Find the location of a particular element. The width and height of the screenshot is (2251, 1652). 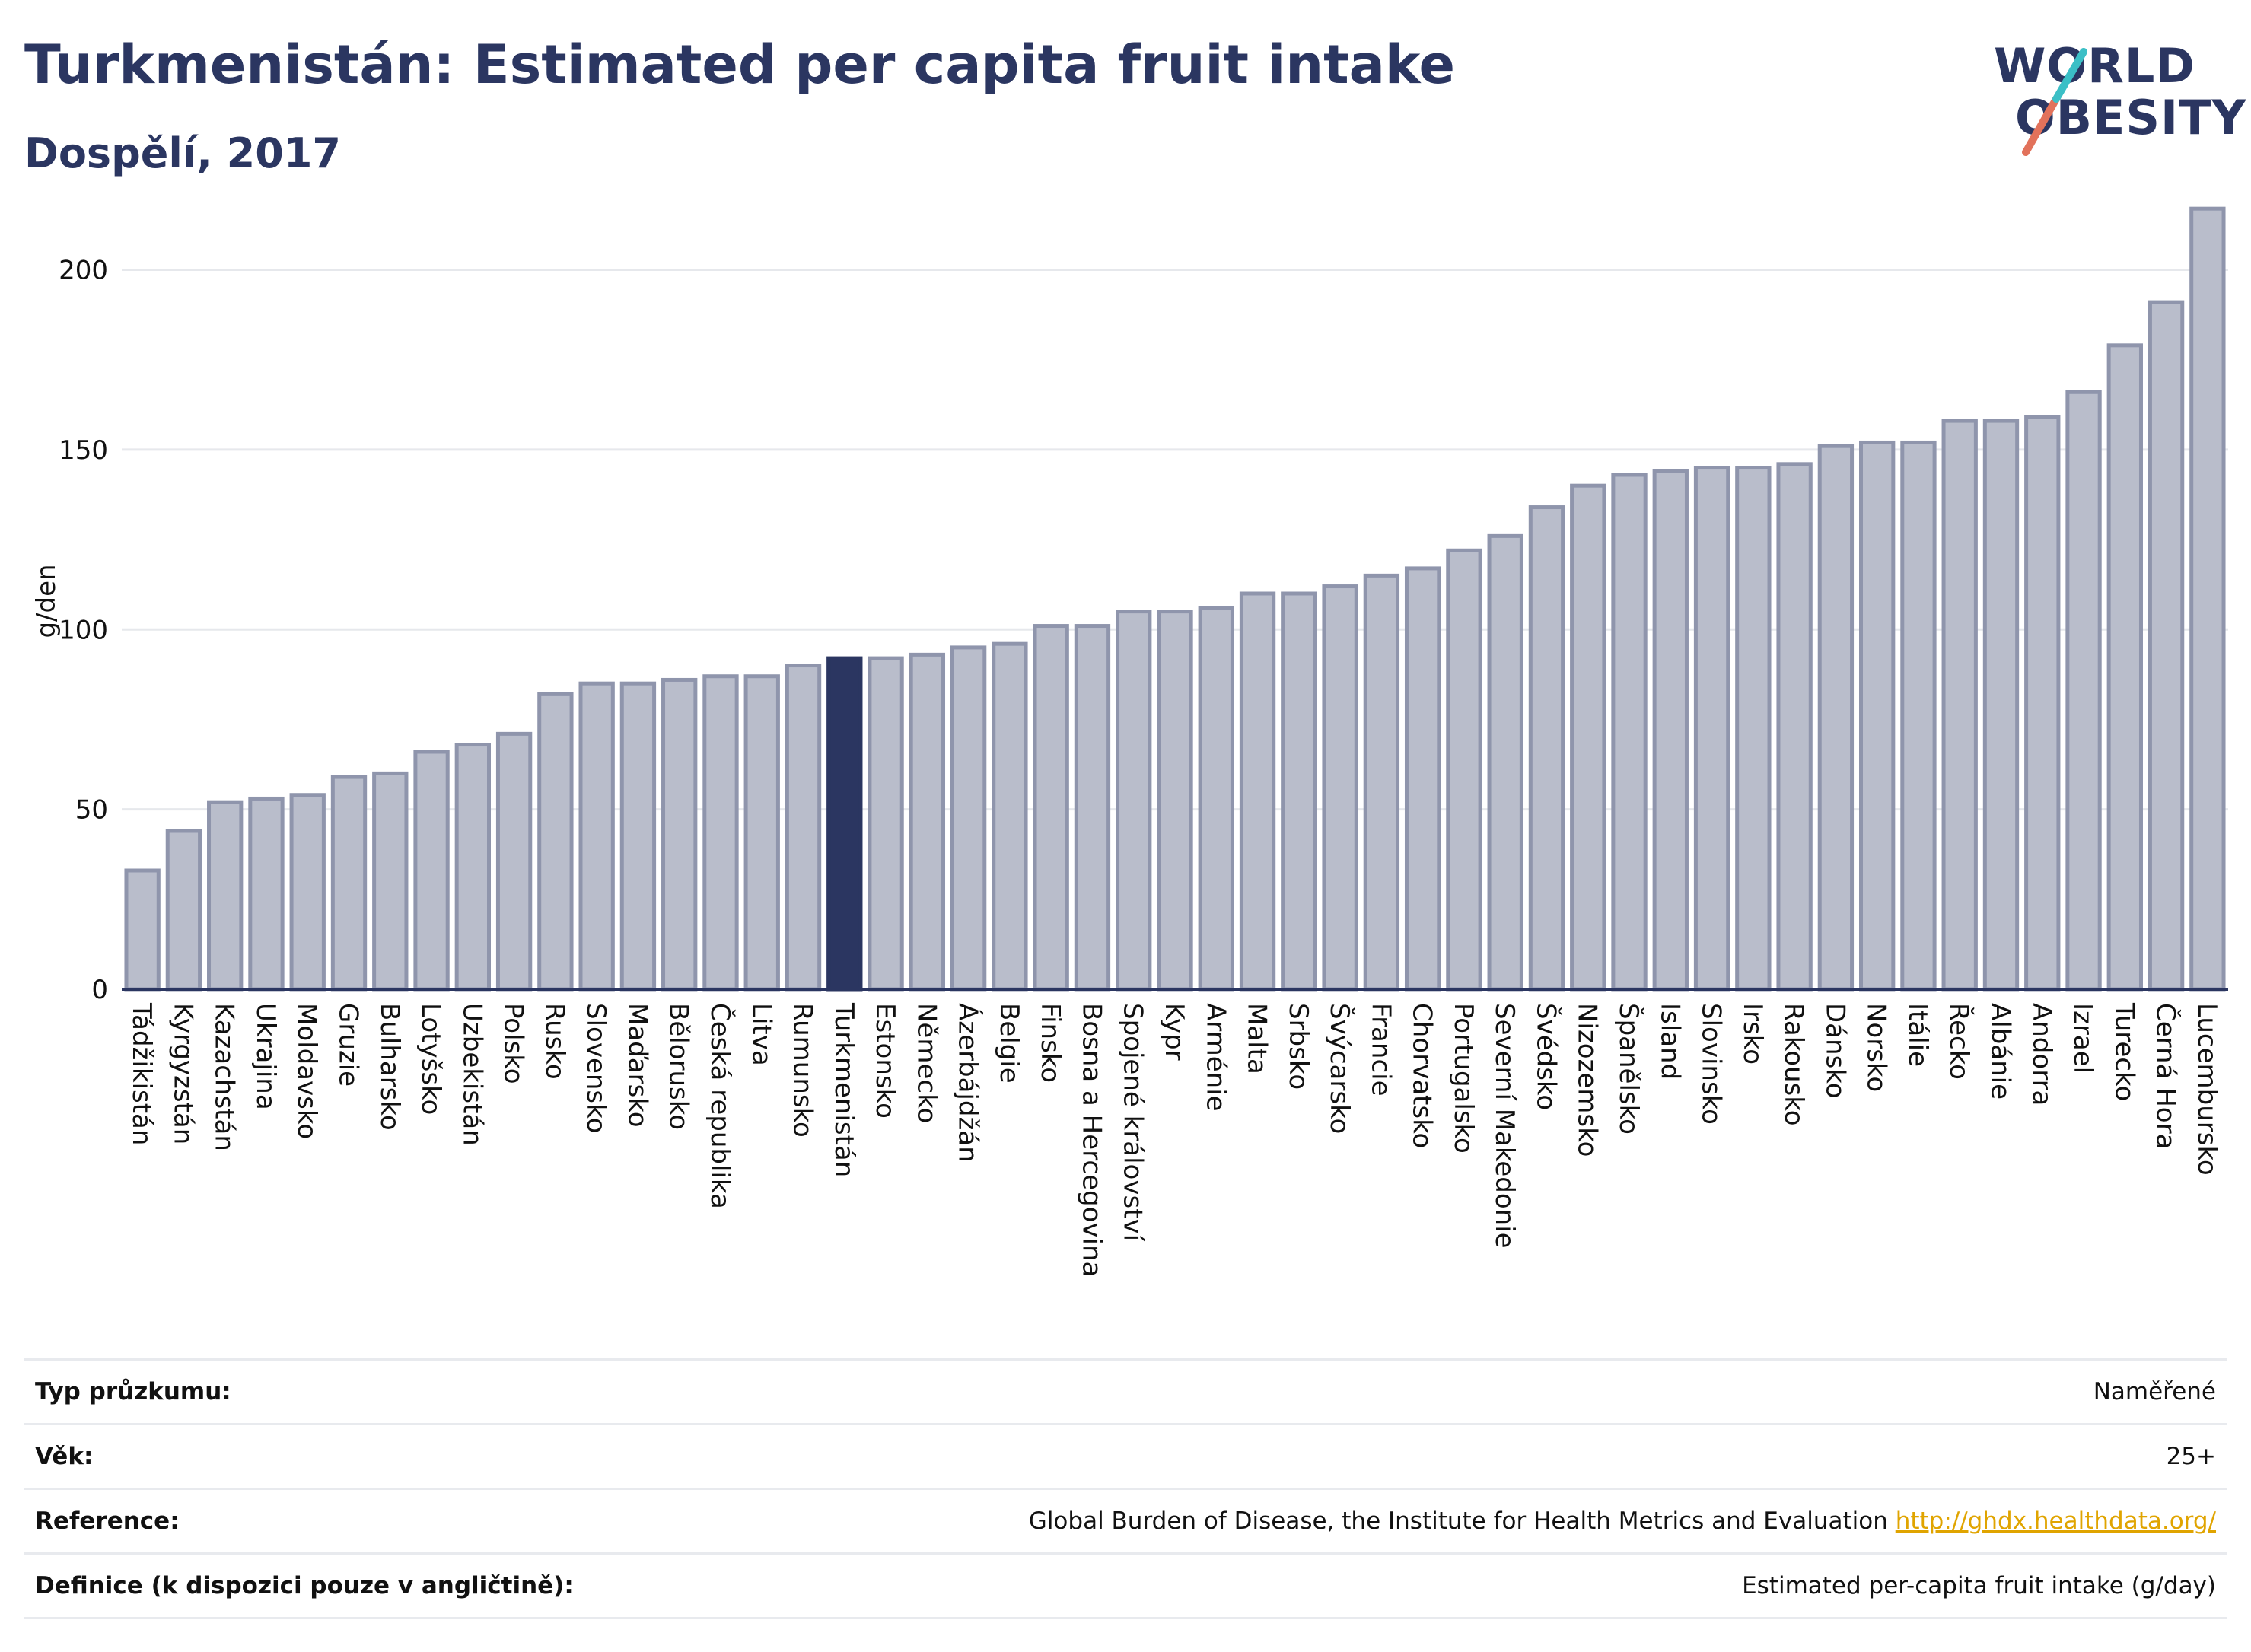

meta-row-age: Věk: 25+ is located at coordinates (1125, 1455).